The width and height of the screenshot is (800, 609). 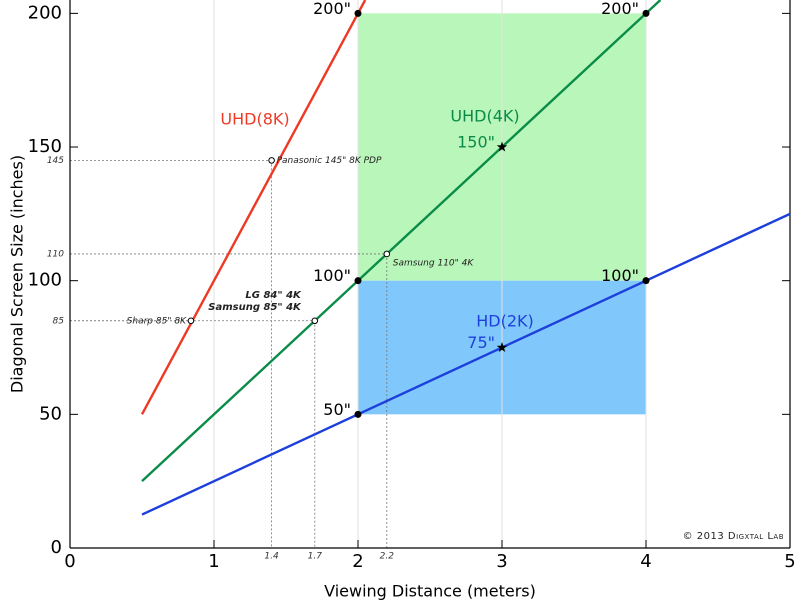 I want to click on x-tick-label: 0, so click(x=69, y=561).